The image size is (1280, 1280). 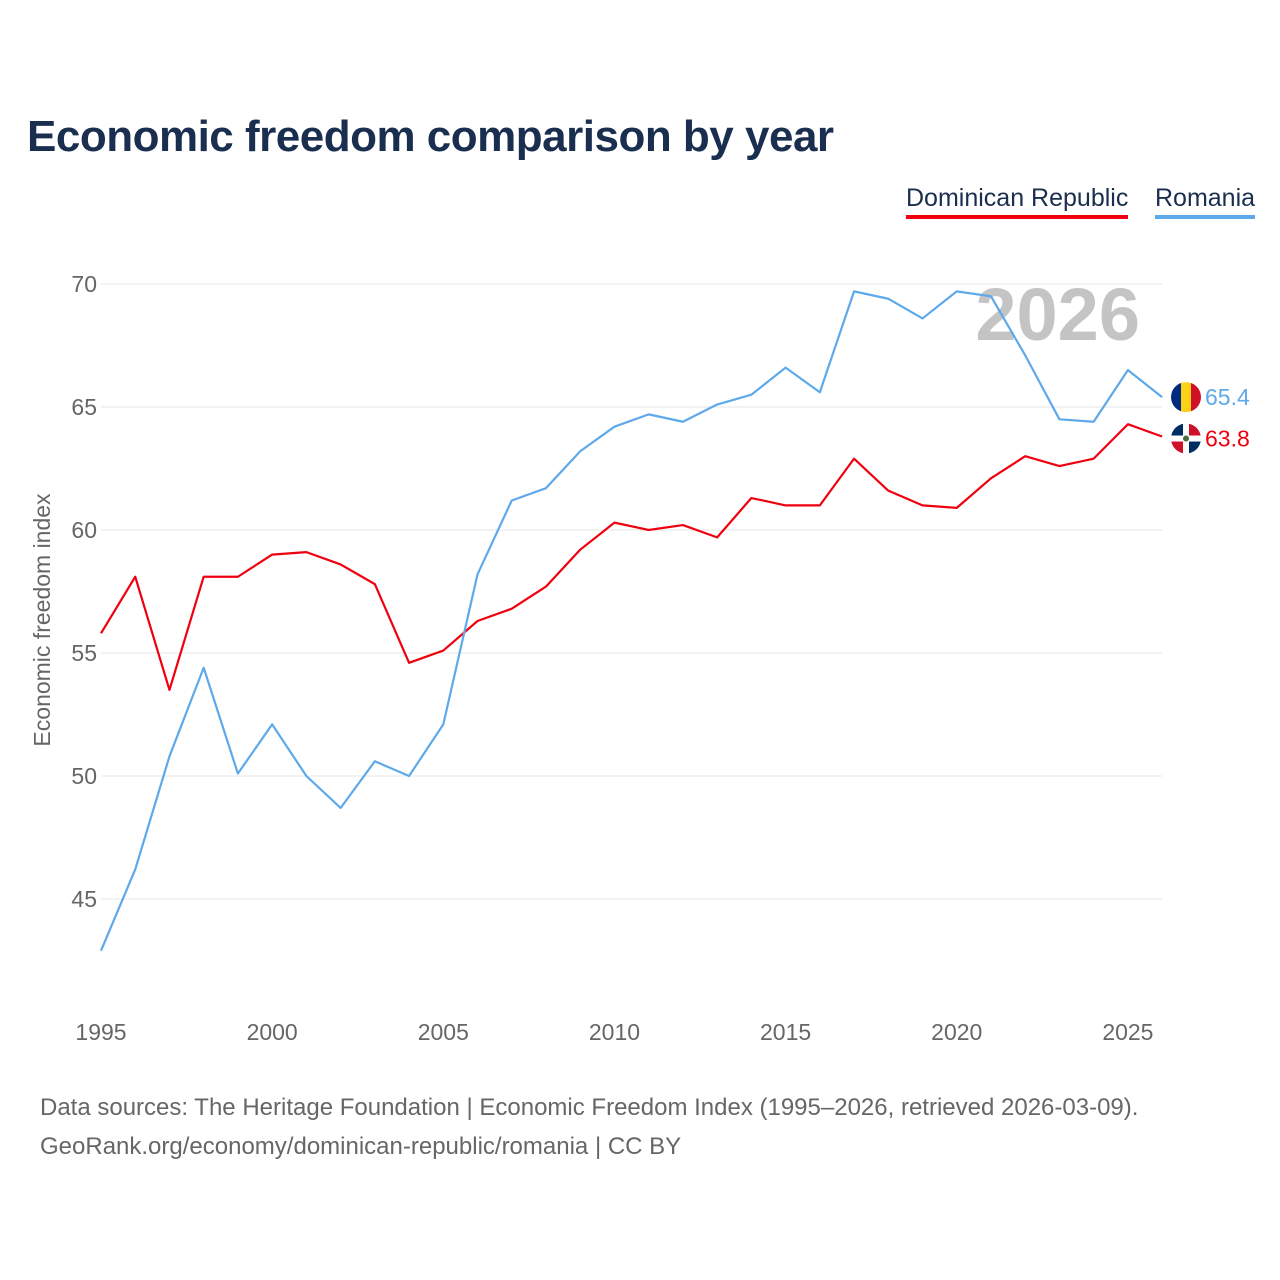 I want to click on end-value-label: 63.8, so click(x=1227, y=439).